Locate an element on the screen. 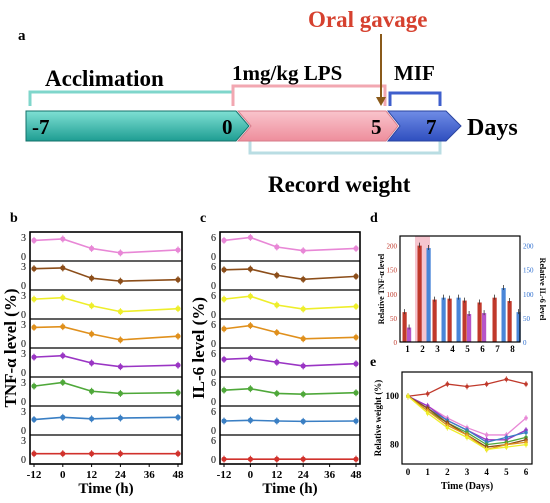  x-tick-label: 3 is located at coordinates (467, 472).